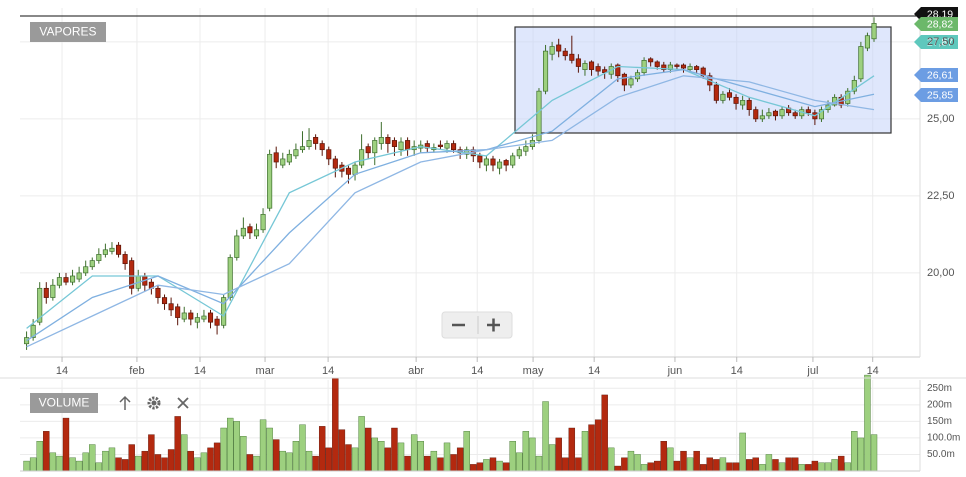 The image size is (966, 477). What do you see at coordinates (936, 42) in the screenshot?
I see `price-tag` at bounding box center [936, 42].